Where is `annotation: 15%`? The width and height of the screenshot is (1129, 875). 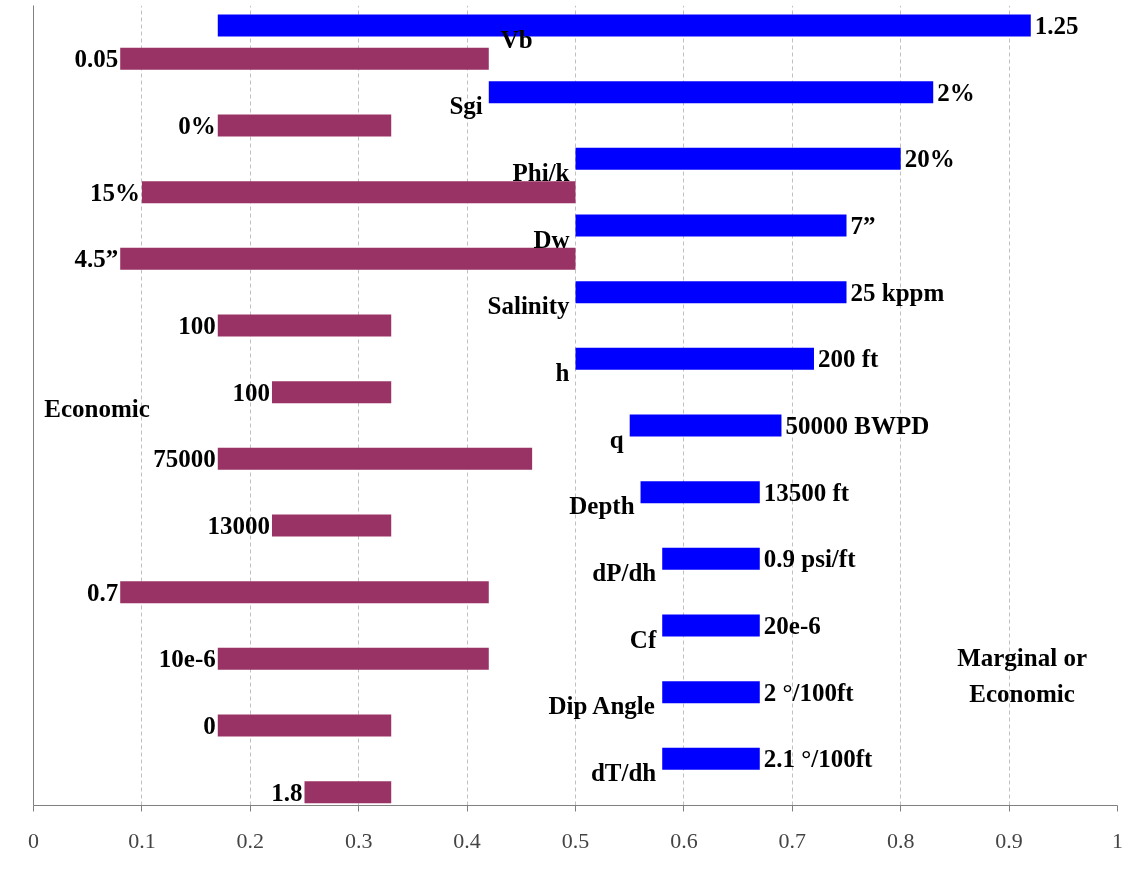
annotation: 15% is located at coordinates (114, 192).